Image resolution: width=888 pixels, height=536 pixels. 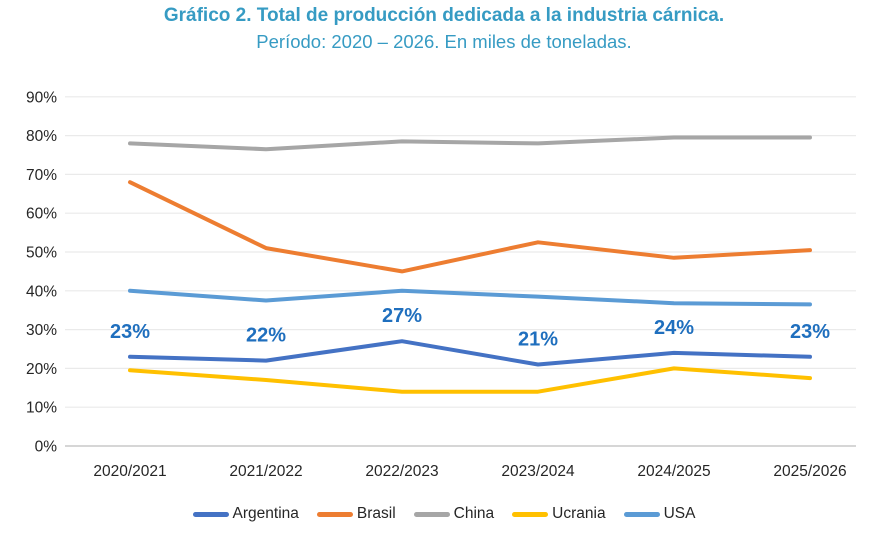 I want to click on chart-legend: Argentina Brasil China Ucrania USA, so click(x=444, y=514).